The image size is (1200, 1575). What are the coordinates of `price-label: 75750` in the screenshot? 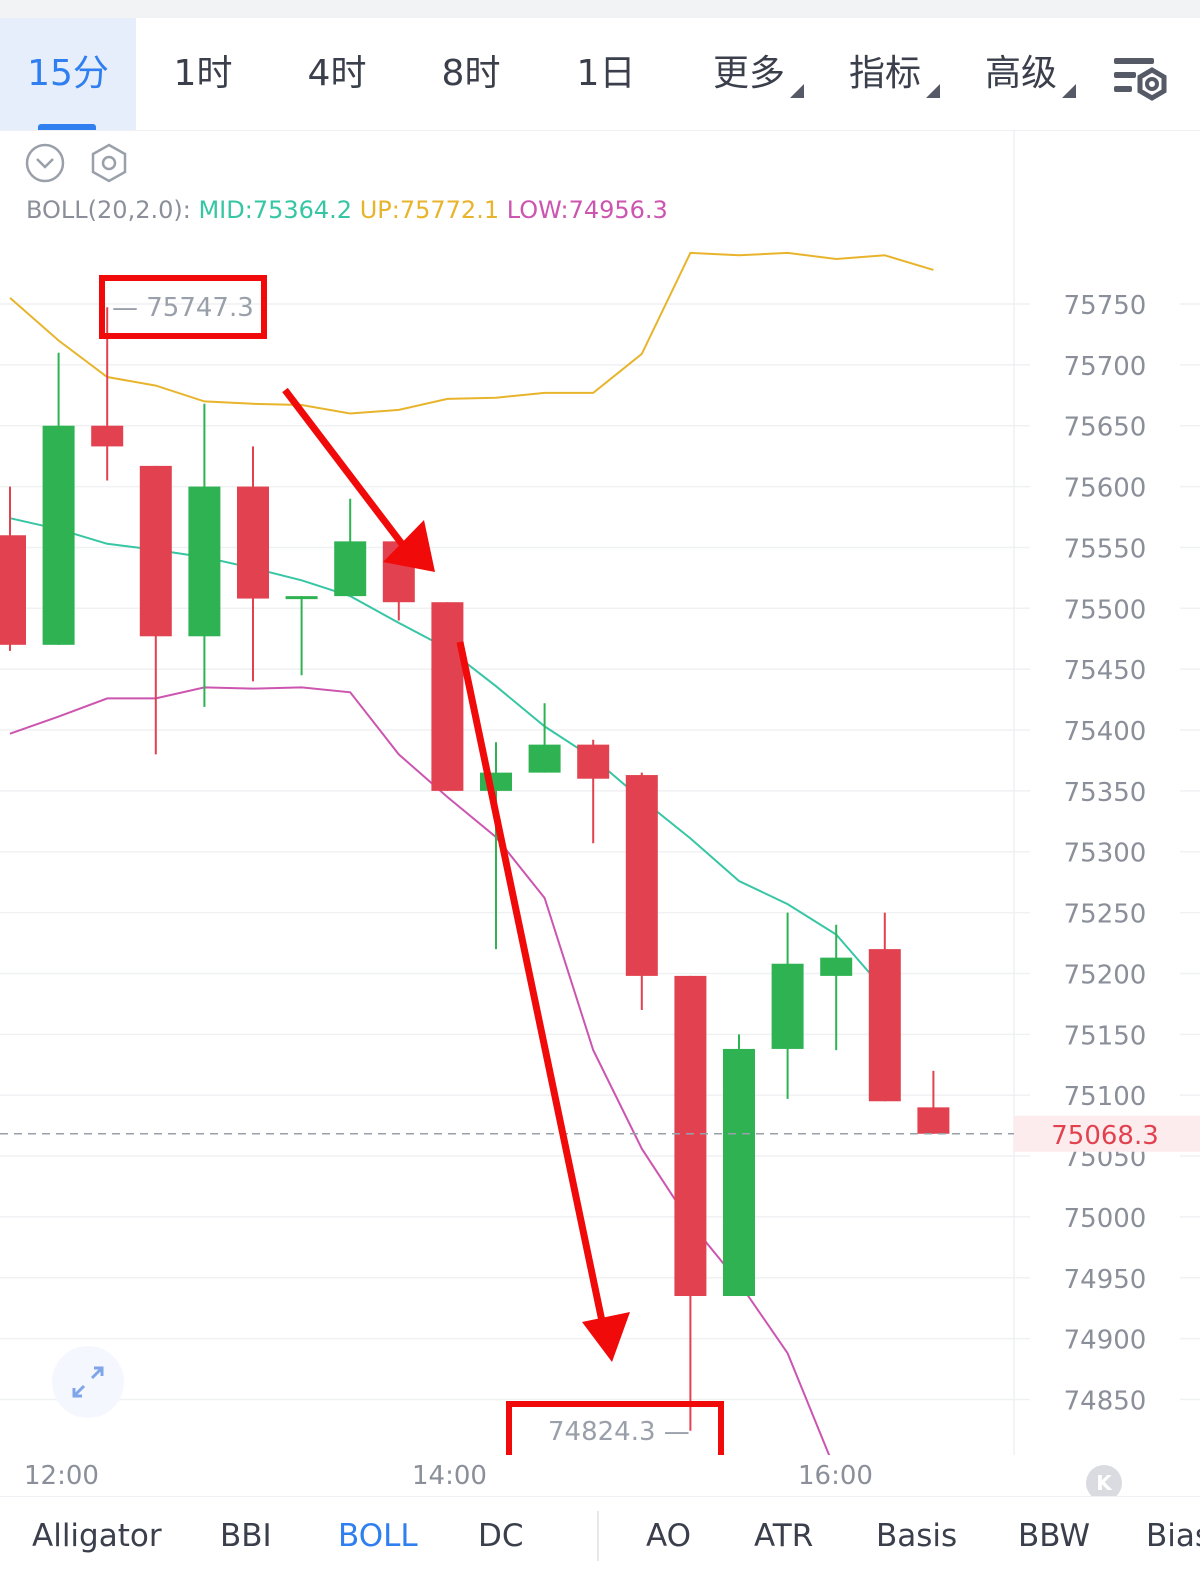 It's located at (1105, 306).